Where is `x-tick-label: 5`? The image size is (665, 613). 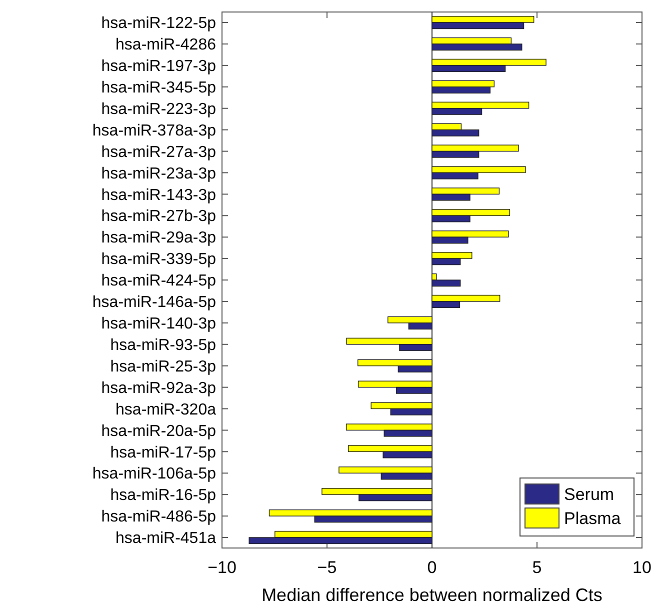 x-tick-label: 5 is located at coordinates (537, 567).